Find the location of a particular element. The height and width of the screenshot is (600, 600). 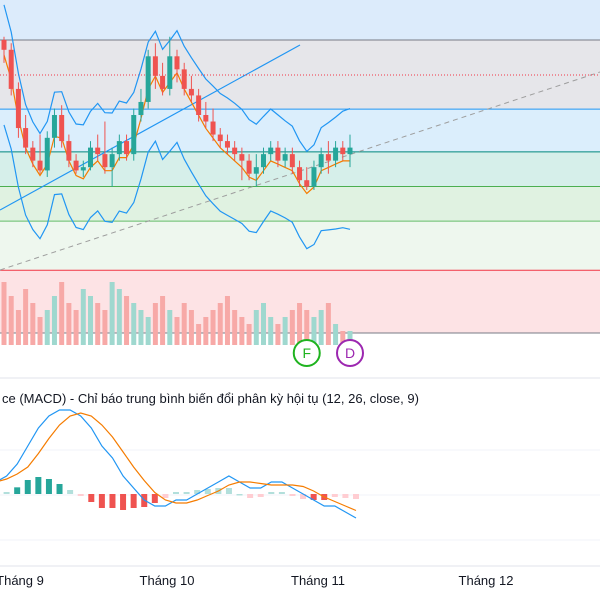

marker-circle is located at coordinates (350, 353).